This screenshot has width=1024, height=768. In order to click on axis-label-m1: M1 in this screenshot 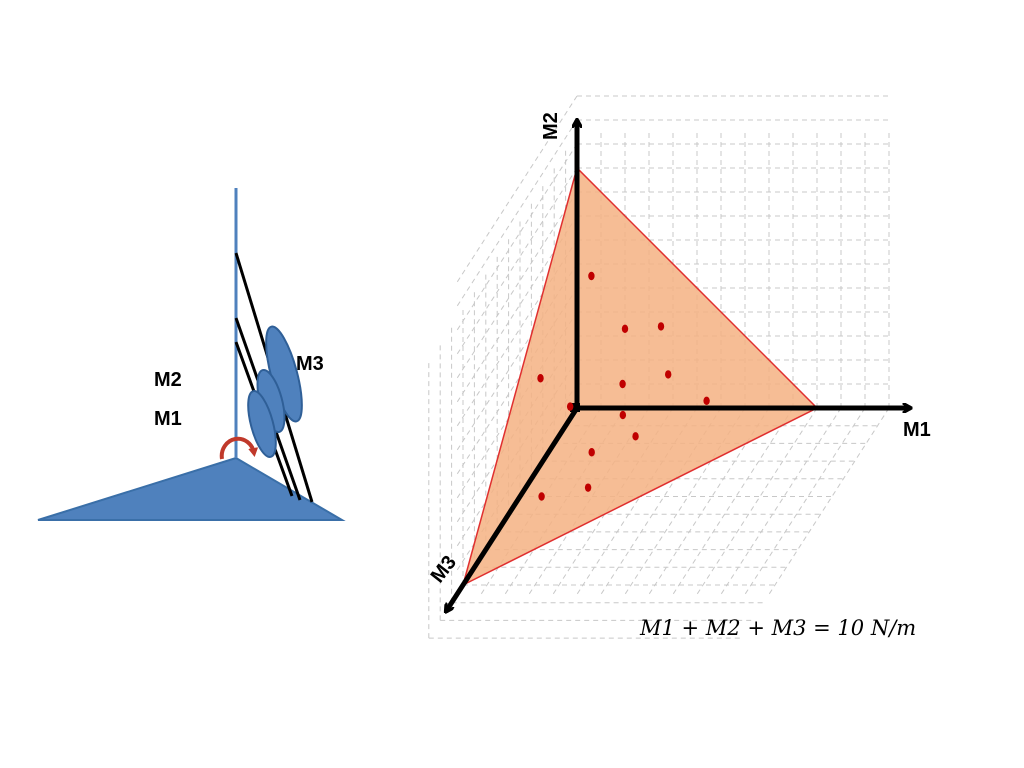, I will do `click(917, 430)`.